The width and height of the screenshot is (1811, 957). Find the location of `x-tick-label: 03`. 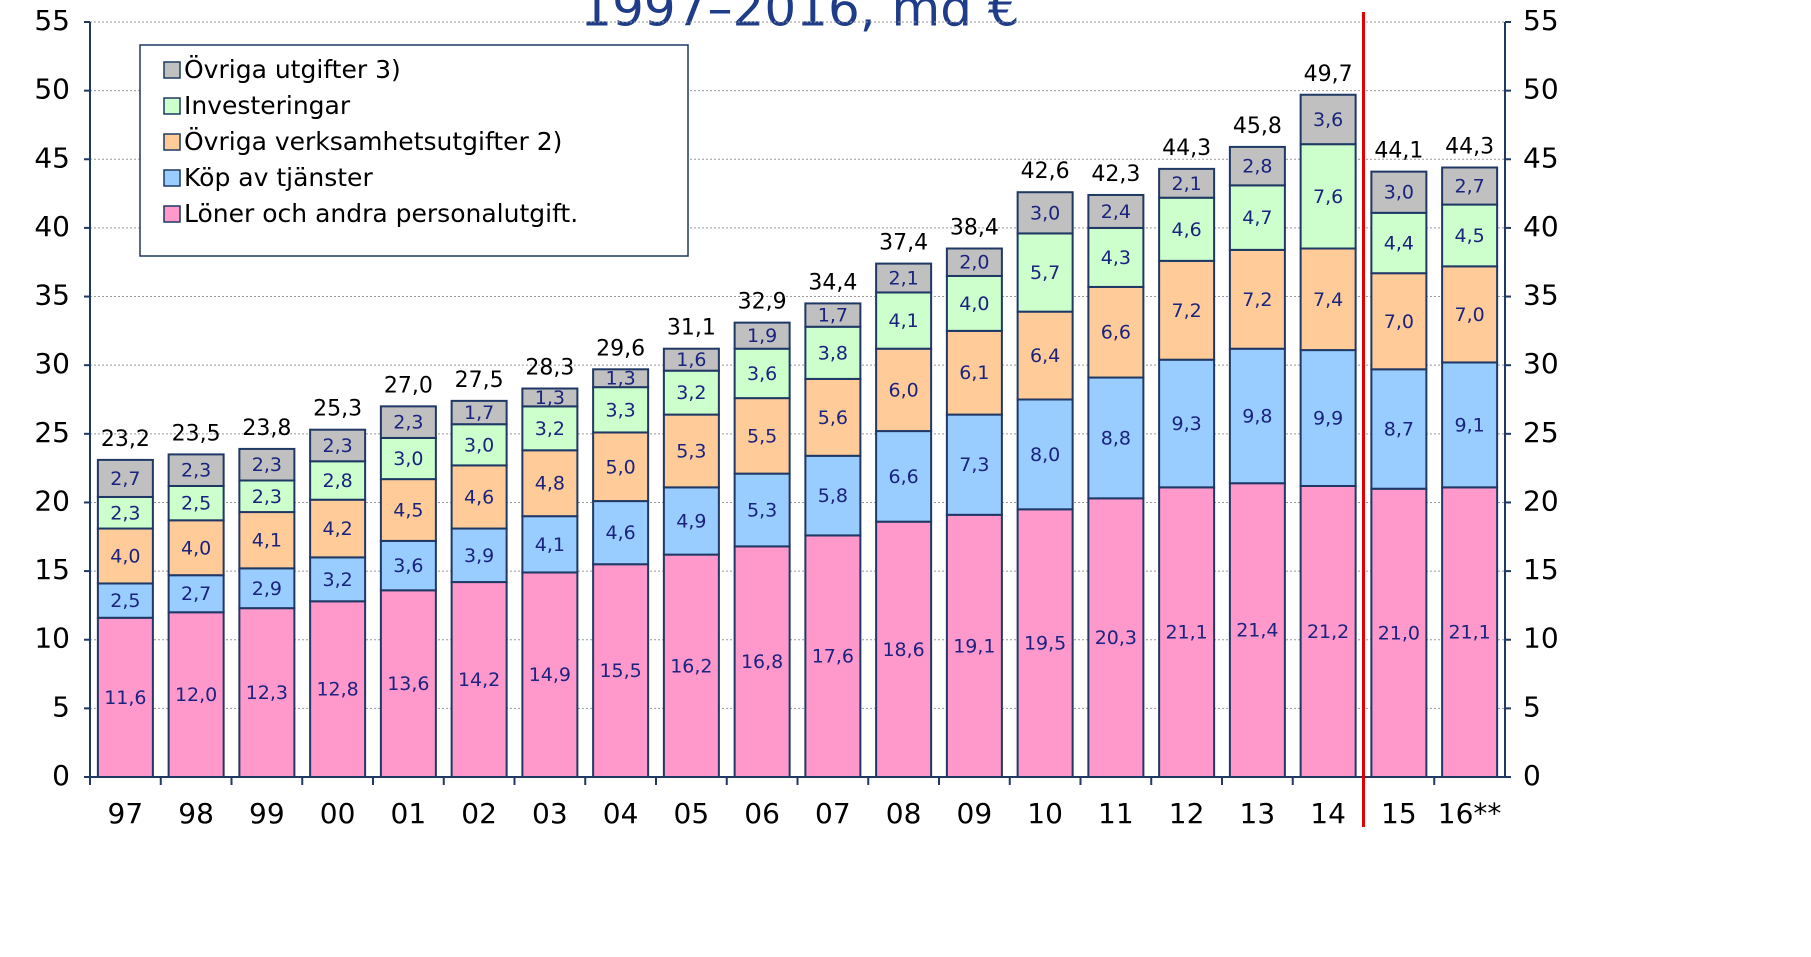

x-tick-label: 03 is located at coordinates (550, 813).